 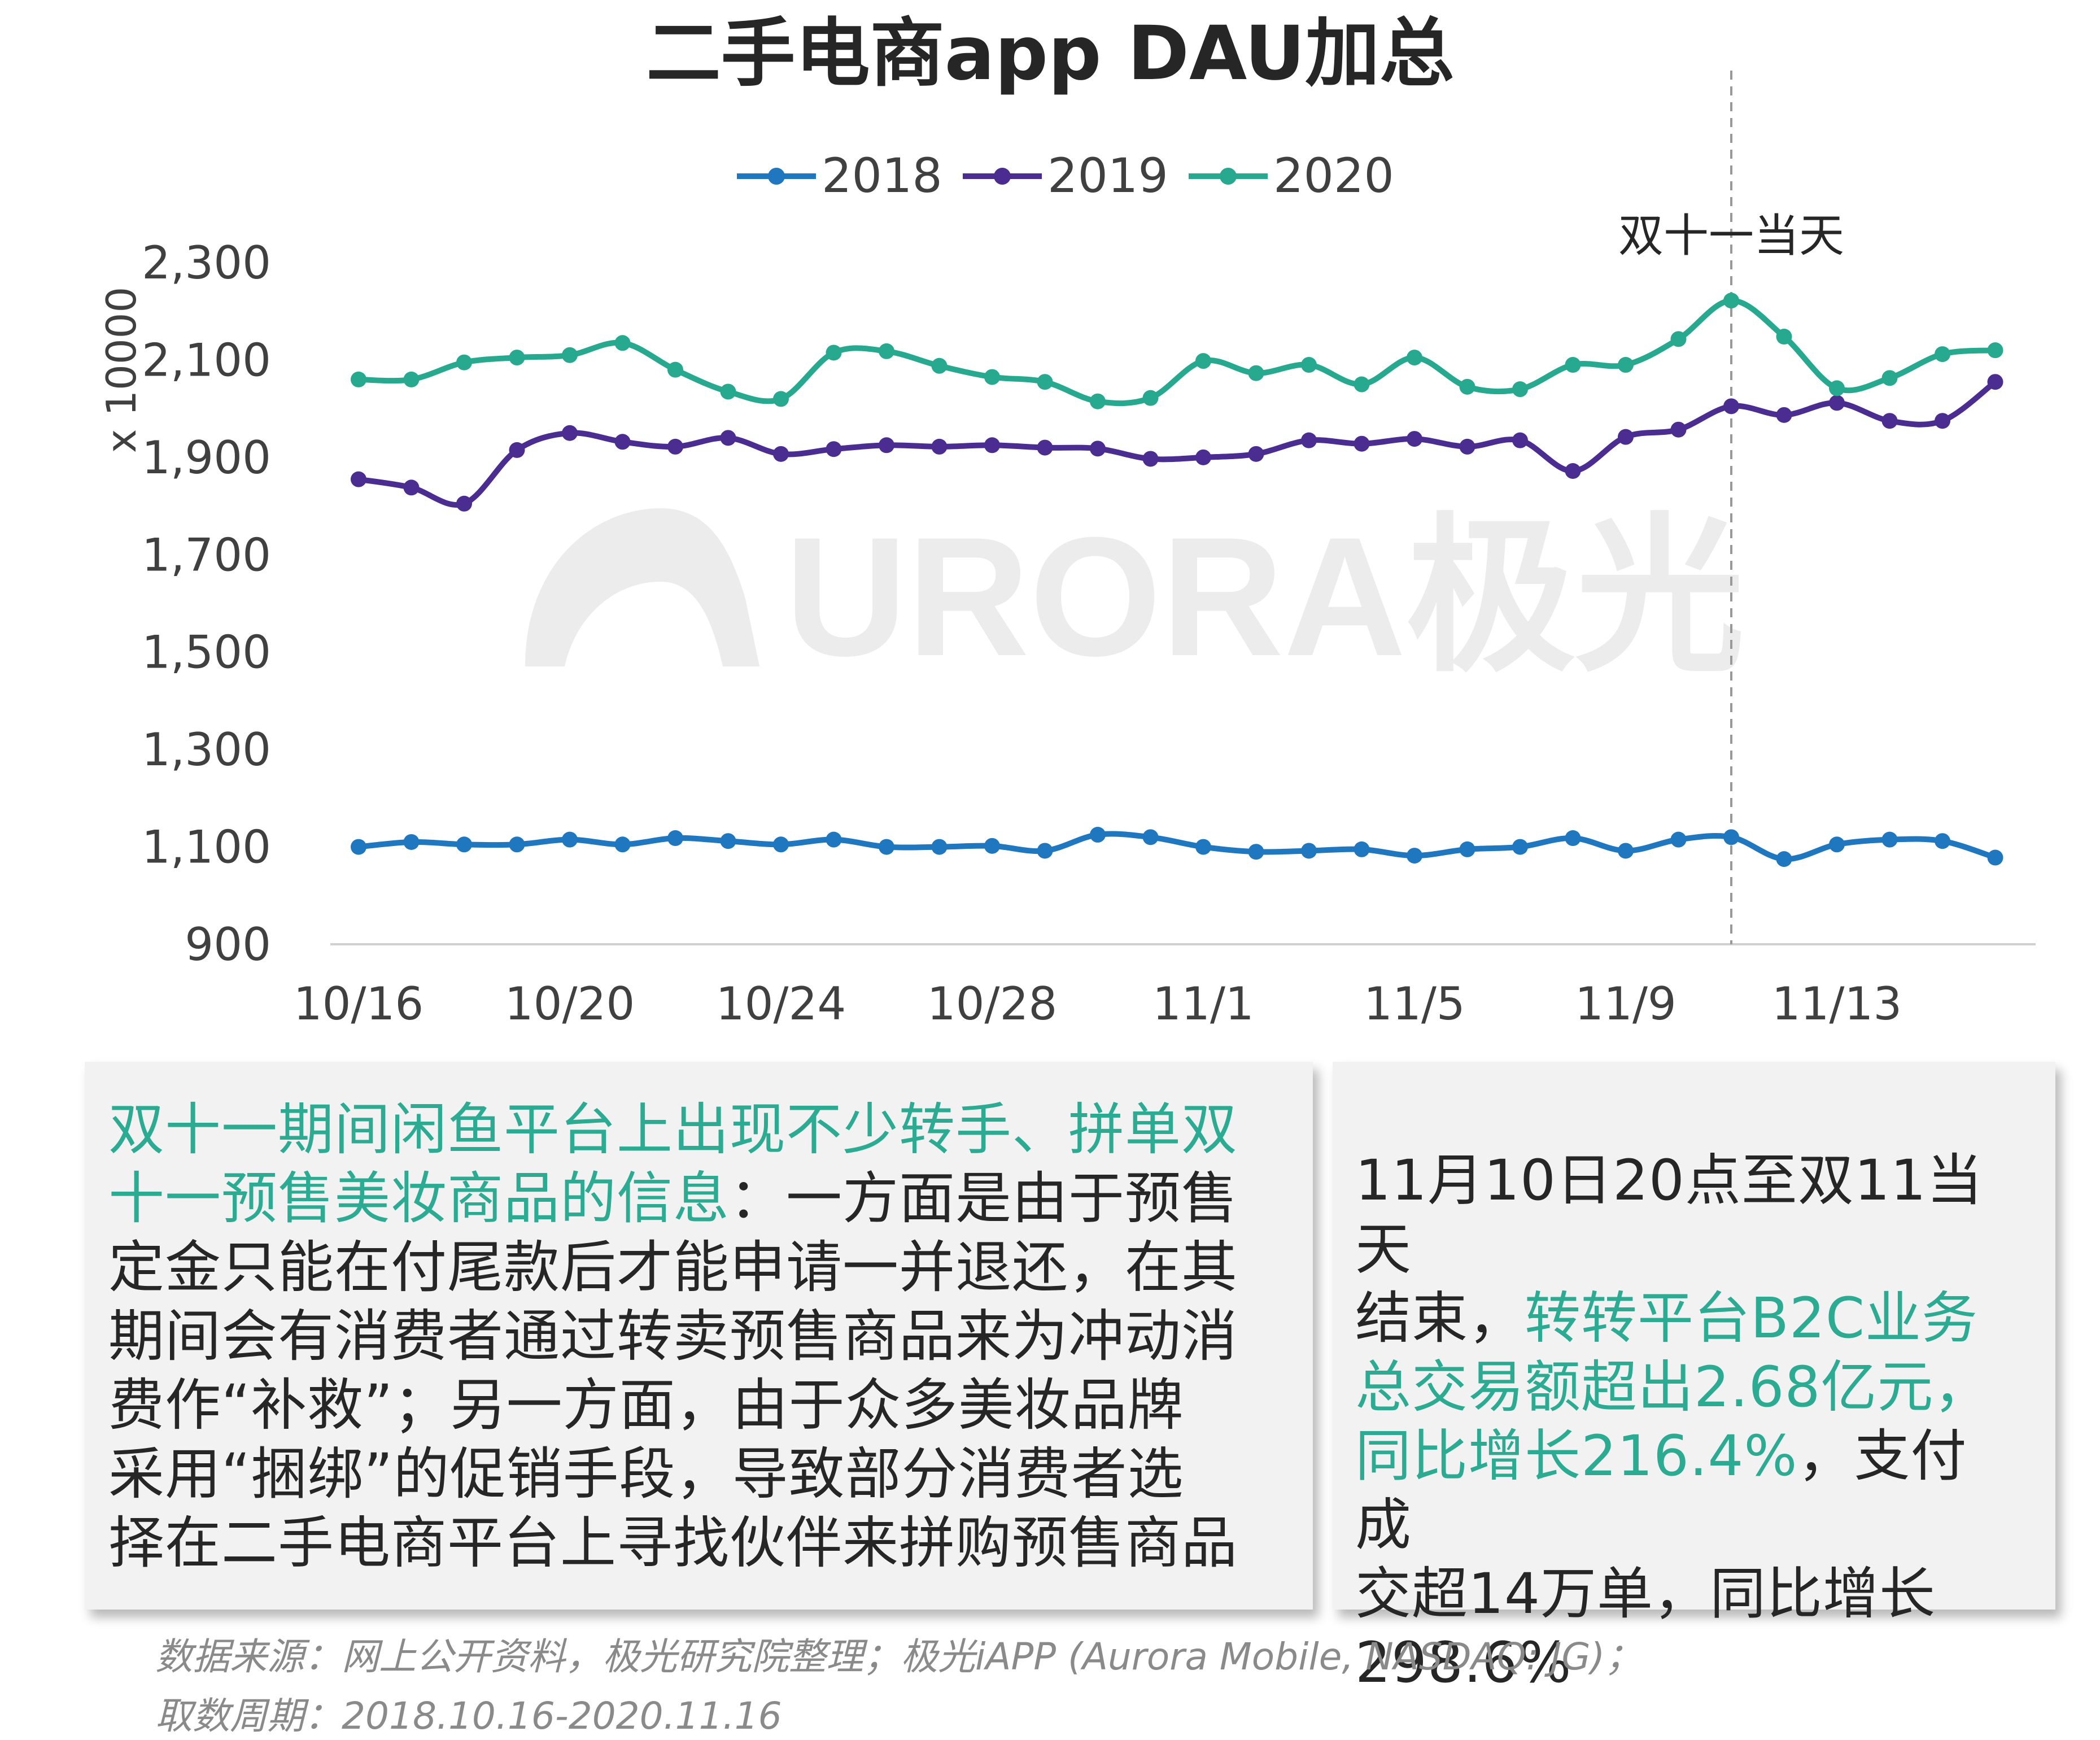 I want to click on series-line-2020, so click(x=1177, y=353).